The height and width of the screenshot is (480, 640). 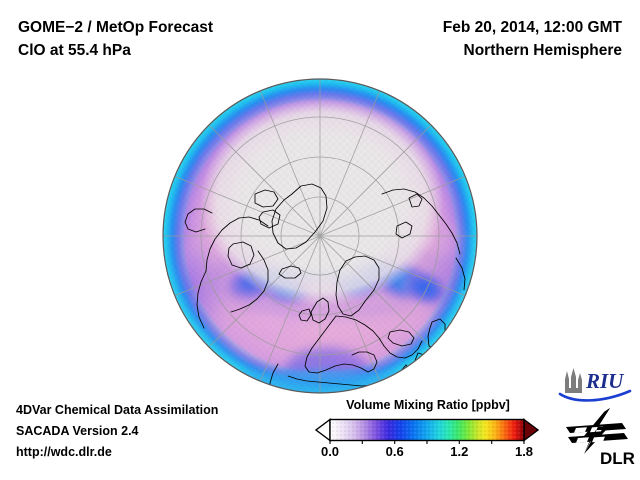 I want to click on riu-logo: RIU, so click(x=596, y=385).